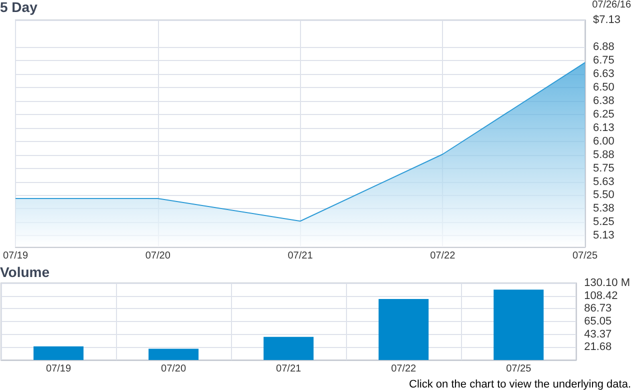 The image size is (633, 390). I want to click on y-tick-label: 6.38, so click(603, 100).